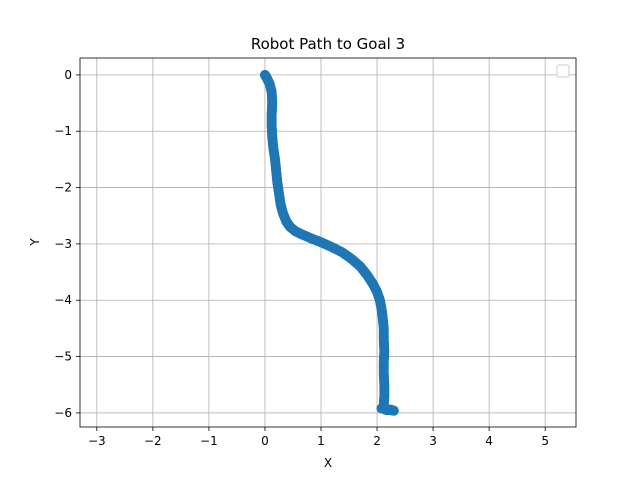  What do you see at coordinates (63, 413) in the screenshot?
I see `y-tick-label: −6` at bounding box center [63, 413].